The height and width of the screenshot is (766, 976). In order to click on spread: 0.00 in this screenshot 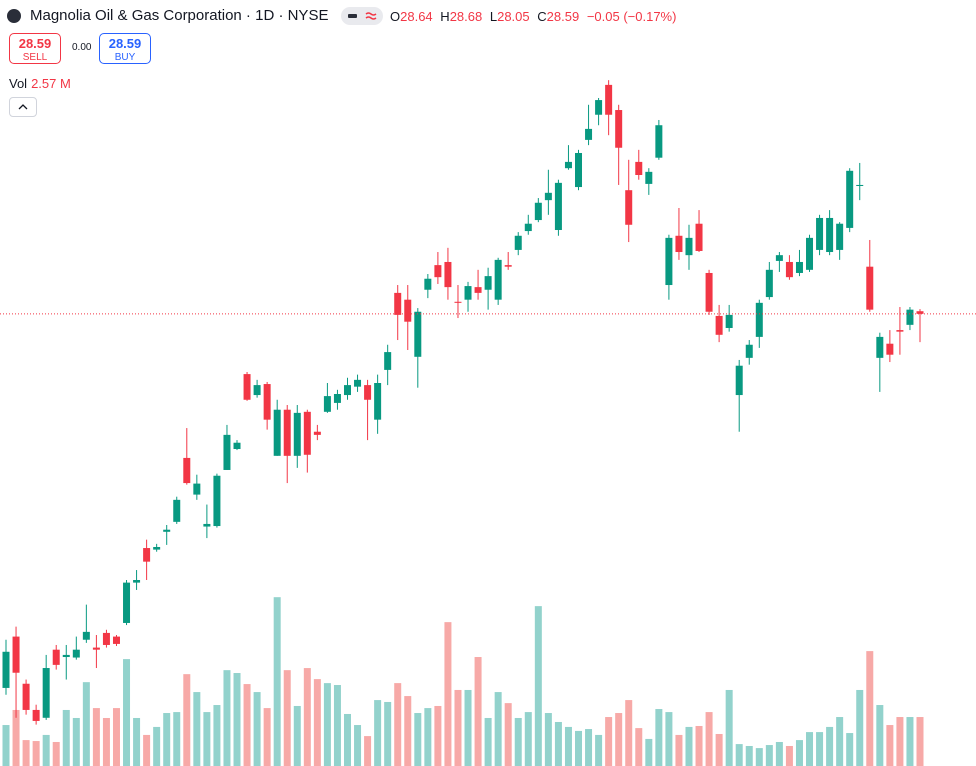, I will do `click(82, 47)`.